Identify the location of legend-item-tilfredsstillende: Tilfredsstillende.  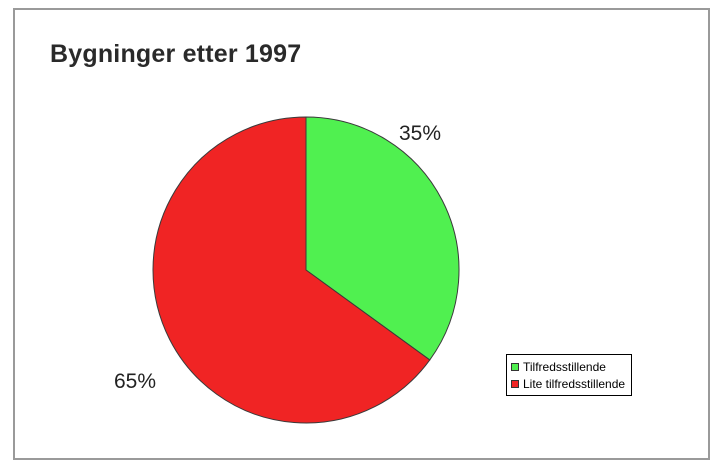
(568, 366).